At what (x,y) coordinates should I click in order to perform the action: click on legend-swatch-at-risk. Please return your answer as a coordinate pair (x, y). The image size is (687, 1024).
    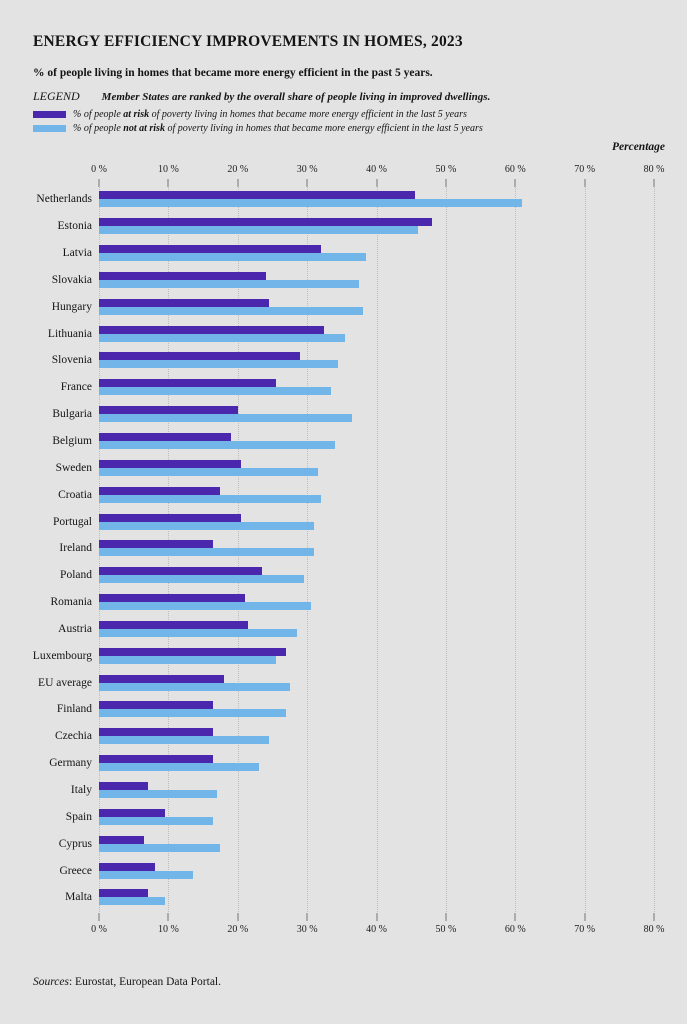
    Looking at the image, I should click on (49, 114).